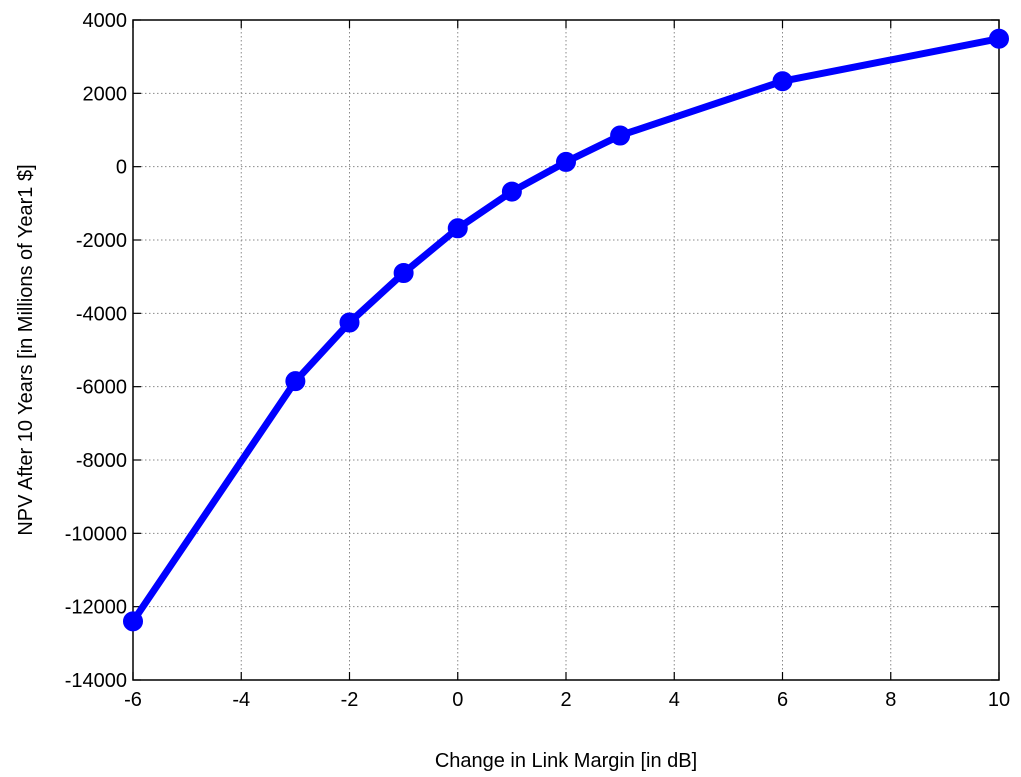 Image resolution: width=1021 pixels, height=777 pixels. What do you see at coordinates (133, 700) in the screenshot?
I see `x-tick-label: -6` at bounding box center [133, 700].